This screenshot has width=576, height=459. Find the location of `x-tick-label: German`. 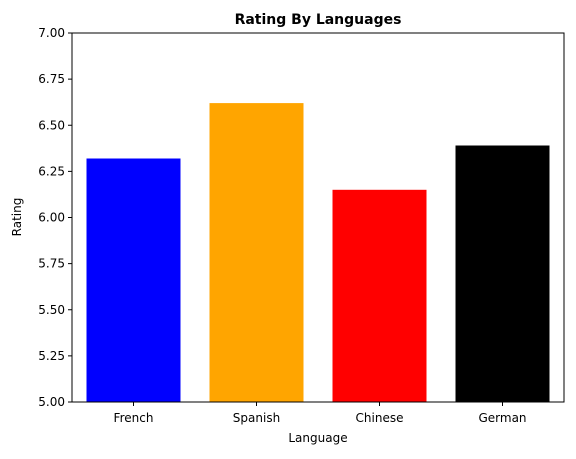

x-tick-label: German is located at coordinates (502, 418).